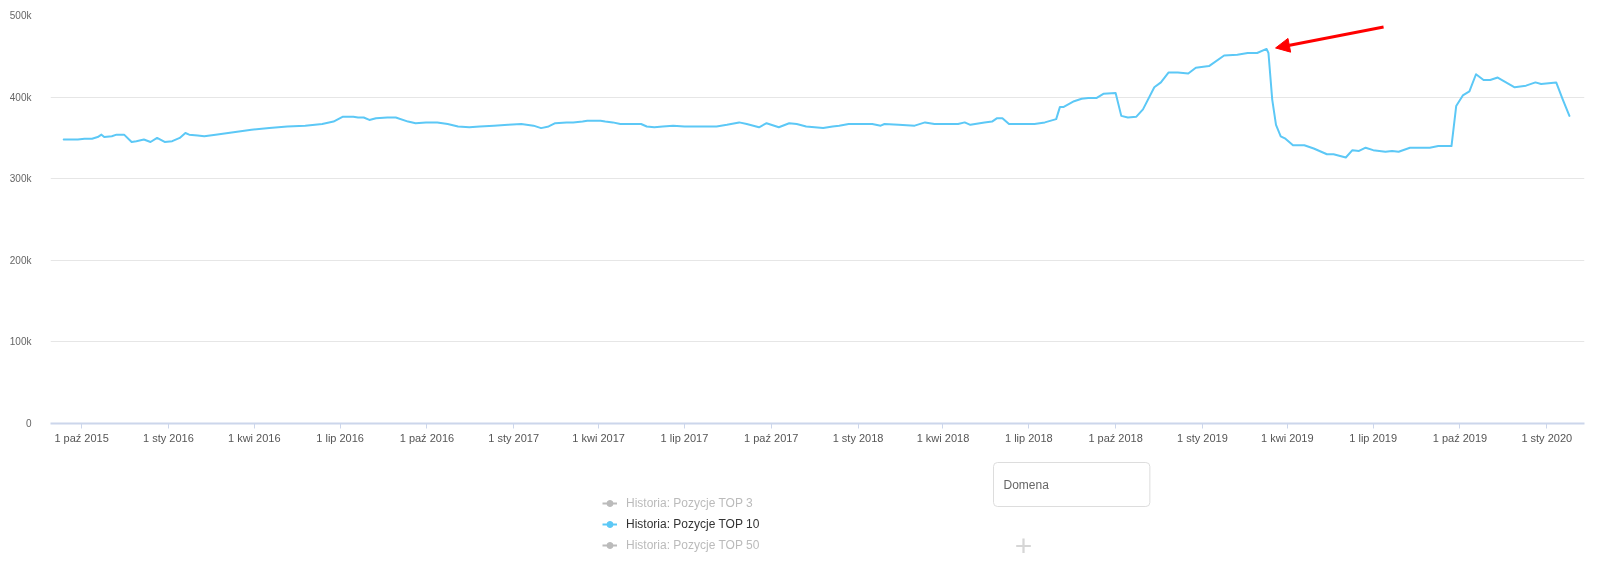 Image resolution: width=1600 pixels, height=562 pixels. I want to click on x-tick-label: 1 paź 2015, so click(81, 437).